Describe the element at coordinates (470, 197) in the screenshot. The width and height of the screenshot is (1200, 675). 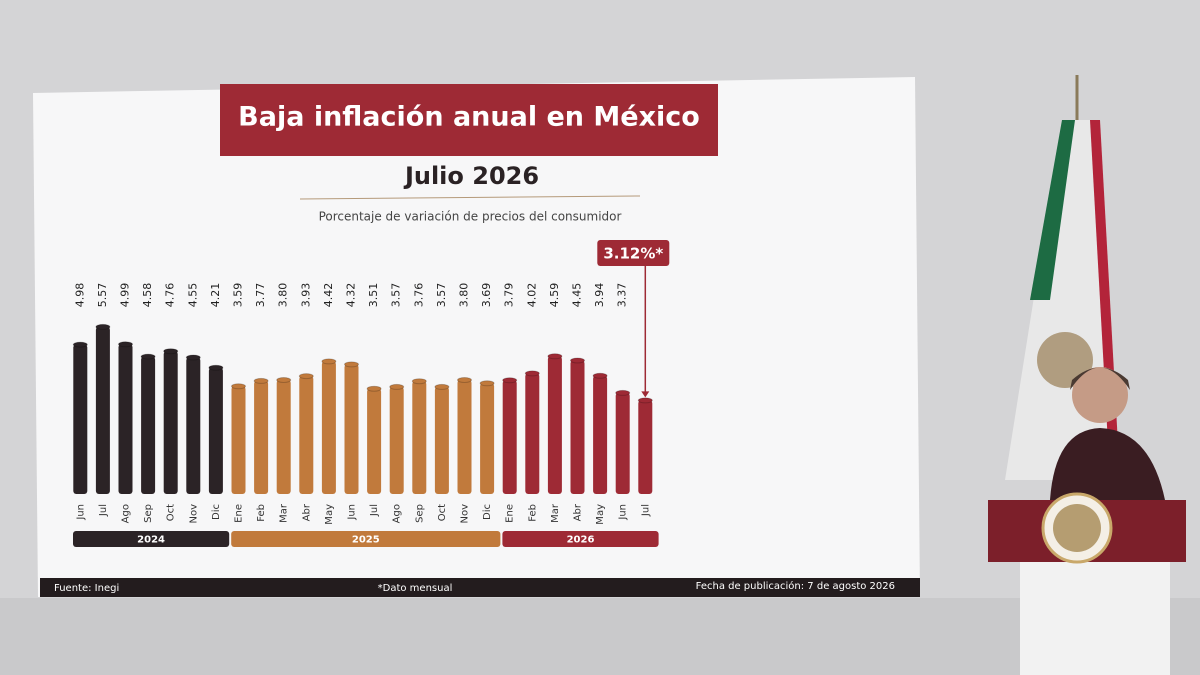
I see `divider` at that location.